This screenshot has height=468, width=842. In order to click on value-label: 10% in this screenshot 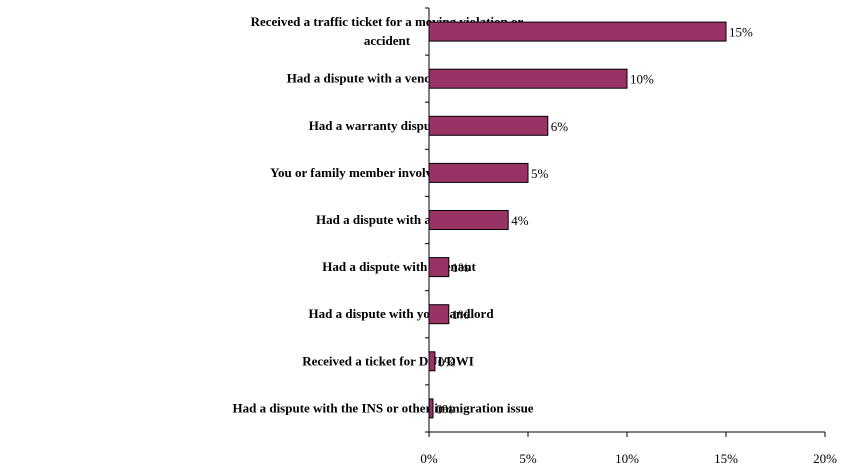, I will do `click(642, 79)`.